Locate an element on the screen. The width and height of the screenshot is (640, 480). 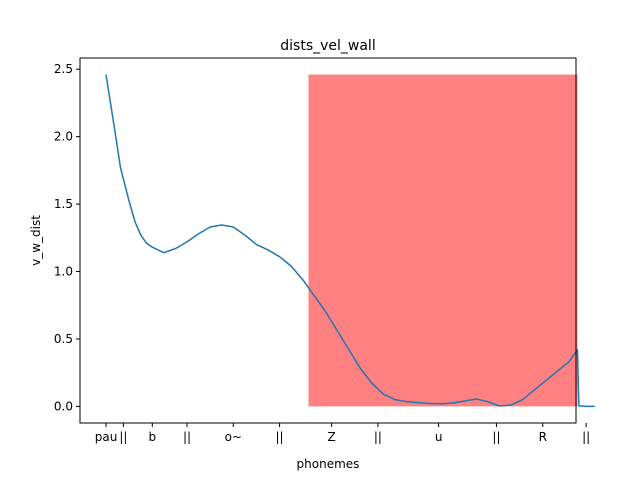
y-tick-label: 0.5 is located at coordinates (63, 339).